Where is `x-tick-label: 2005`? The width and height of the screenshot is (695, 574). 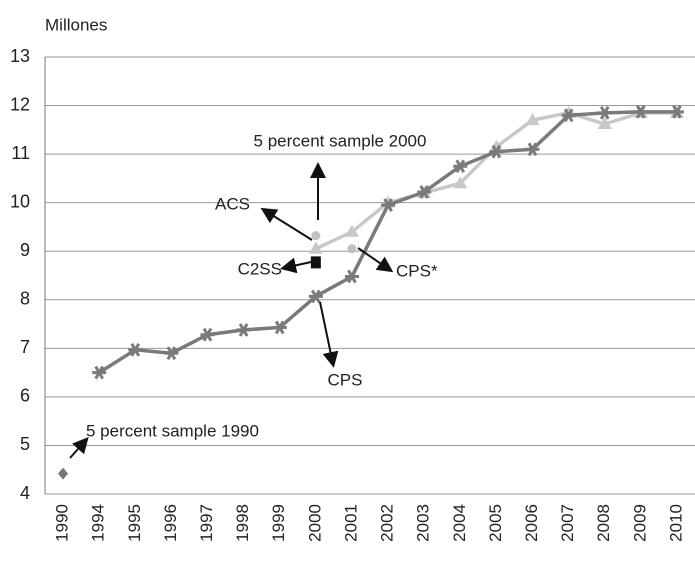
x-tick-label: 2005 is located at coordinates (495, 523).